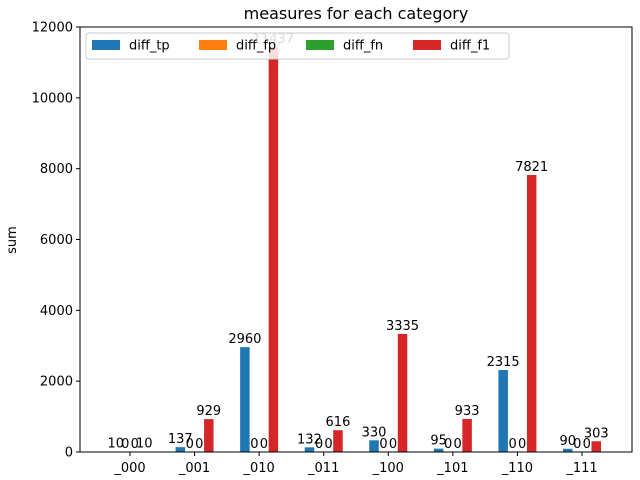  What do you see at coordinates (457, 444) in the screenshot?
I see `data-label-diff_fn-_101: 0` at bounding box center [457, 444].